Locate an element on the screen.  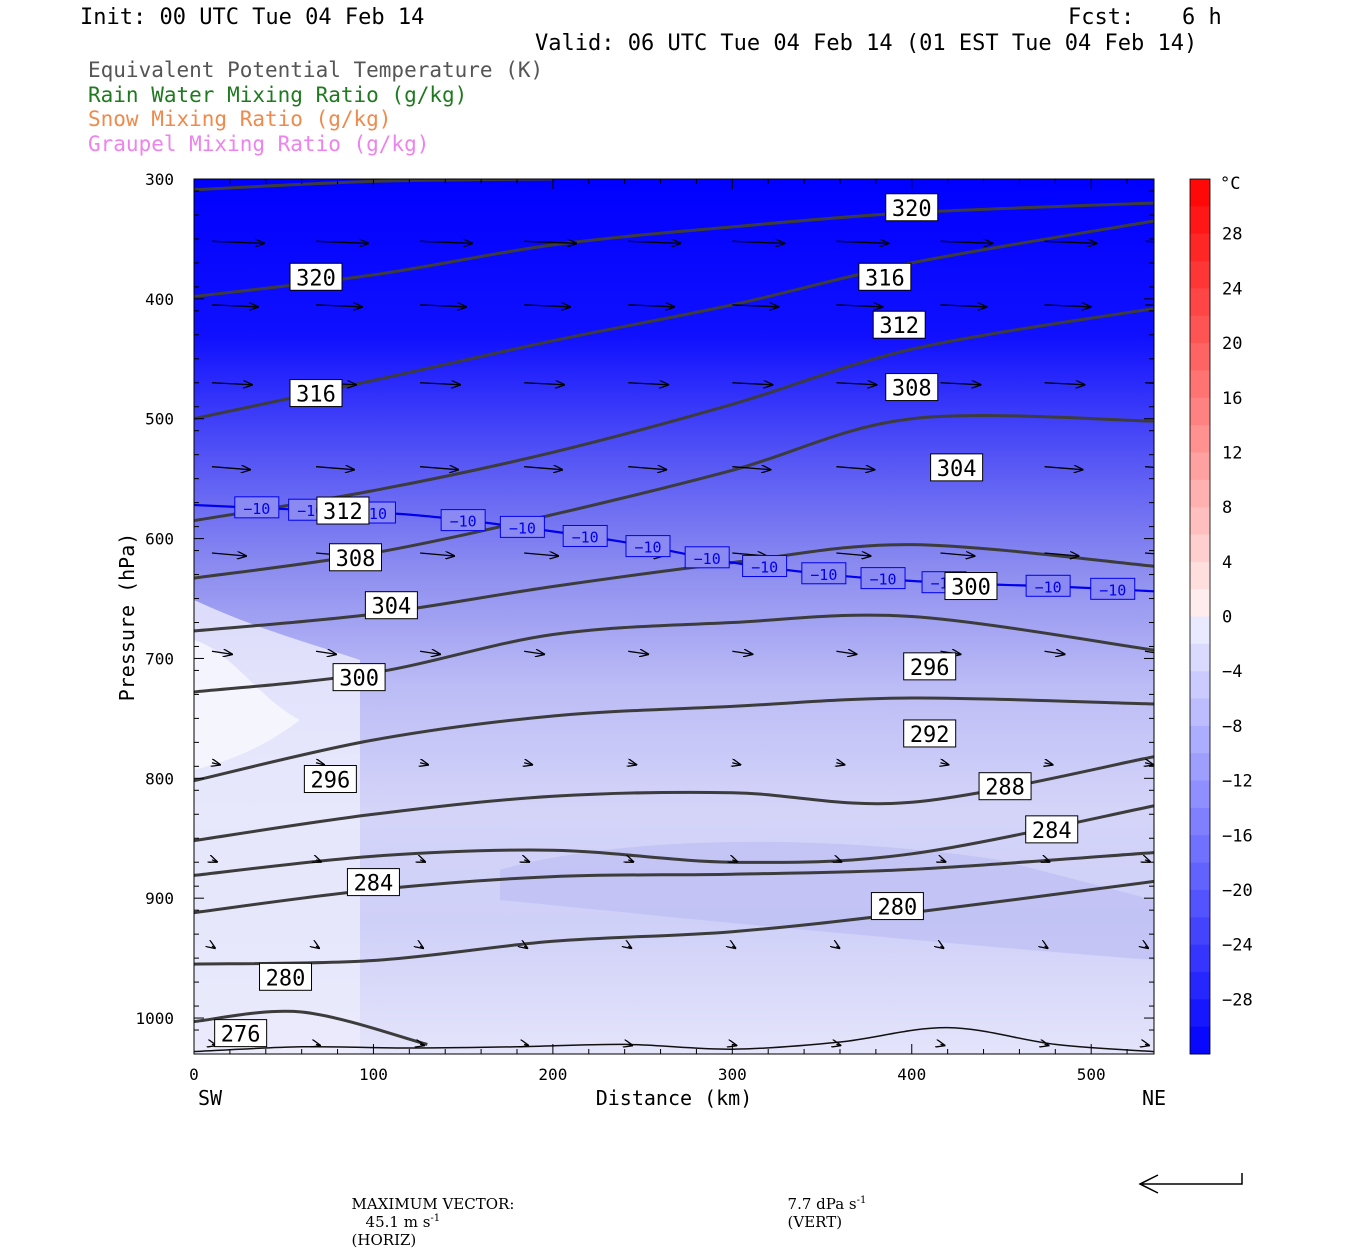
svg-text: 320 is located at coordinates (912, 209).